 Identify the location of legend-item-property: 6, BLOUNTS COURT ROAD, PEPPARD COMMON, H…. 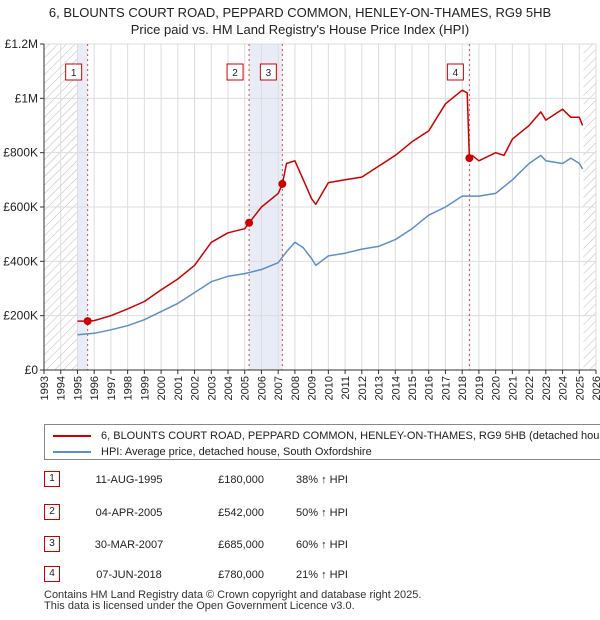
(326, 436).